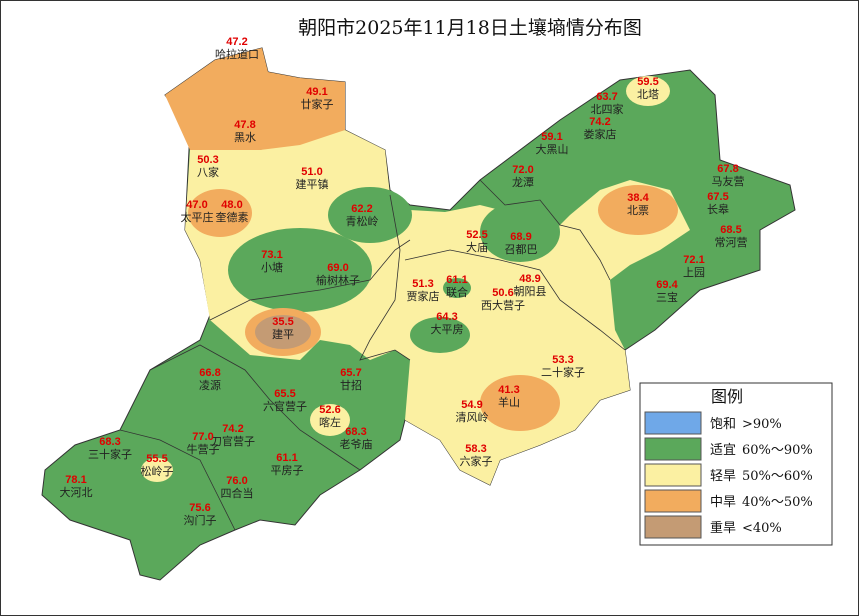  What do you see at coordinates (209, 373) in the screenshot?
I see `station-value: 66.8` at bounding box center [209, 373].